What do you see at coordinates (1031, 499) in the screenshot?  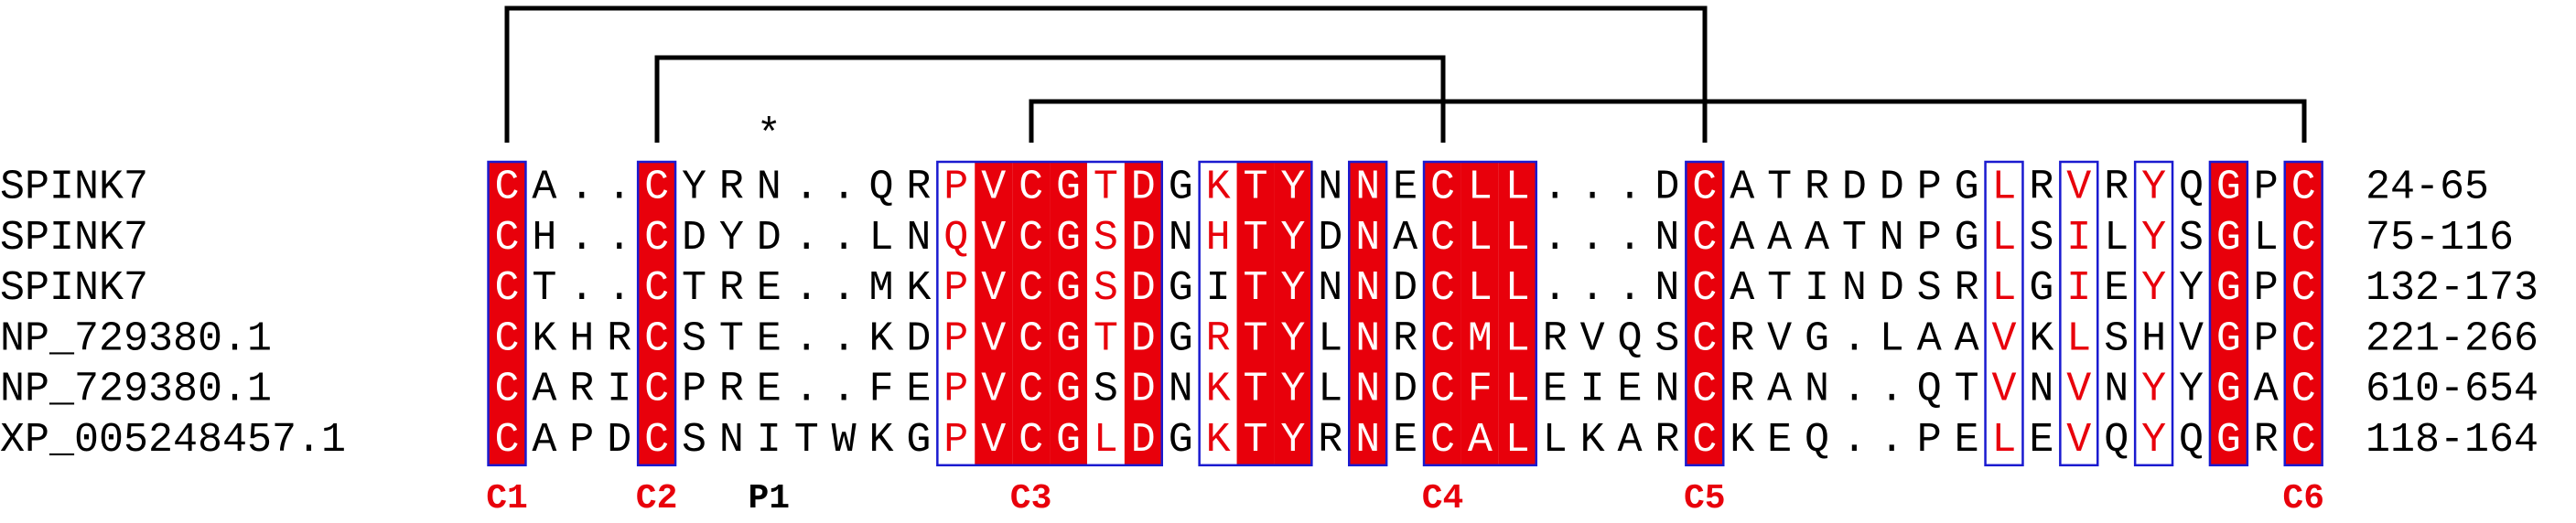 I see `cysteine-label: C3` at bounding box center [1031, 499].